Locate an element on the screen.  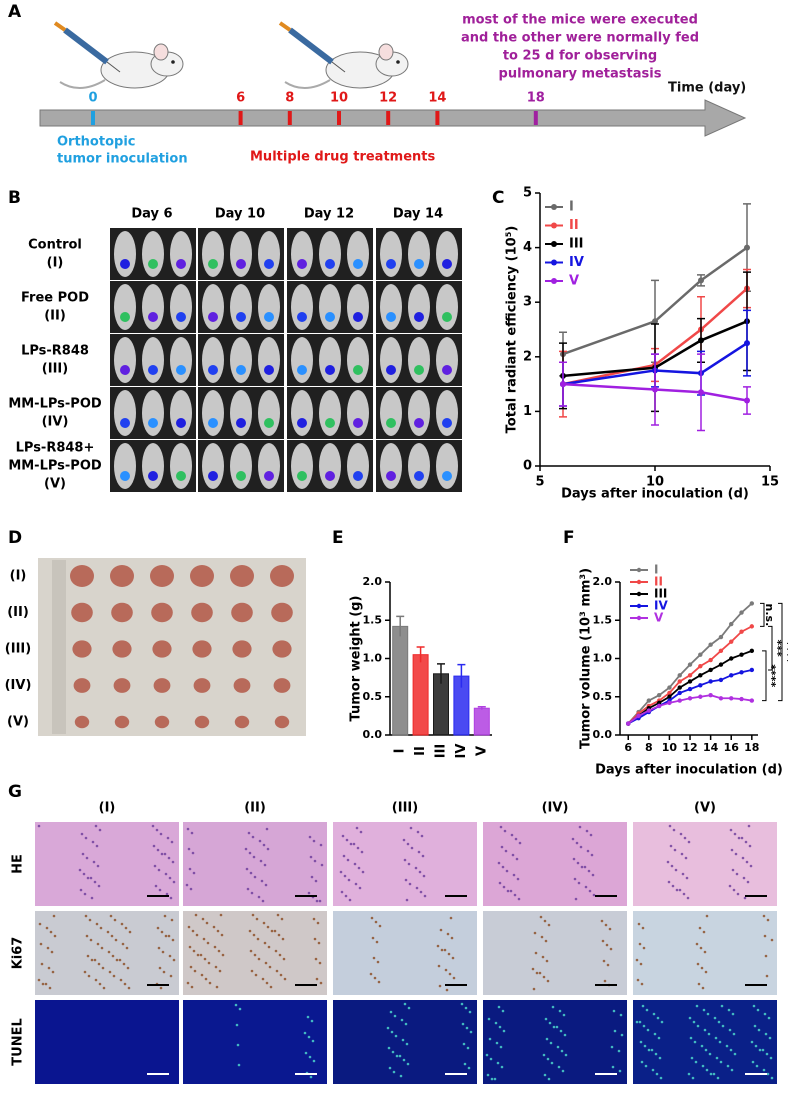
panel-label: F is located at coordinates (569, 538).